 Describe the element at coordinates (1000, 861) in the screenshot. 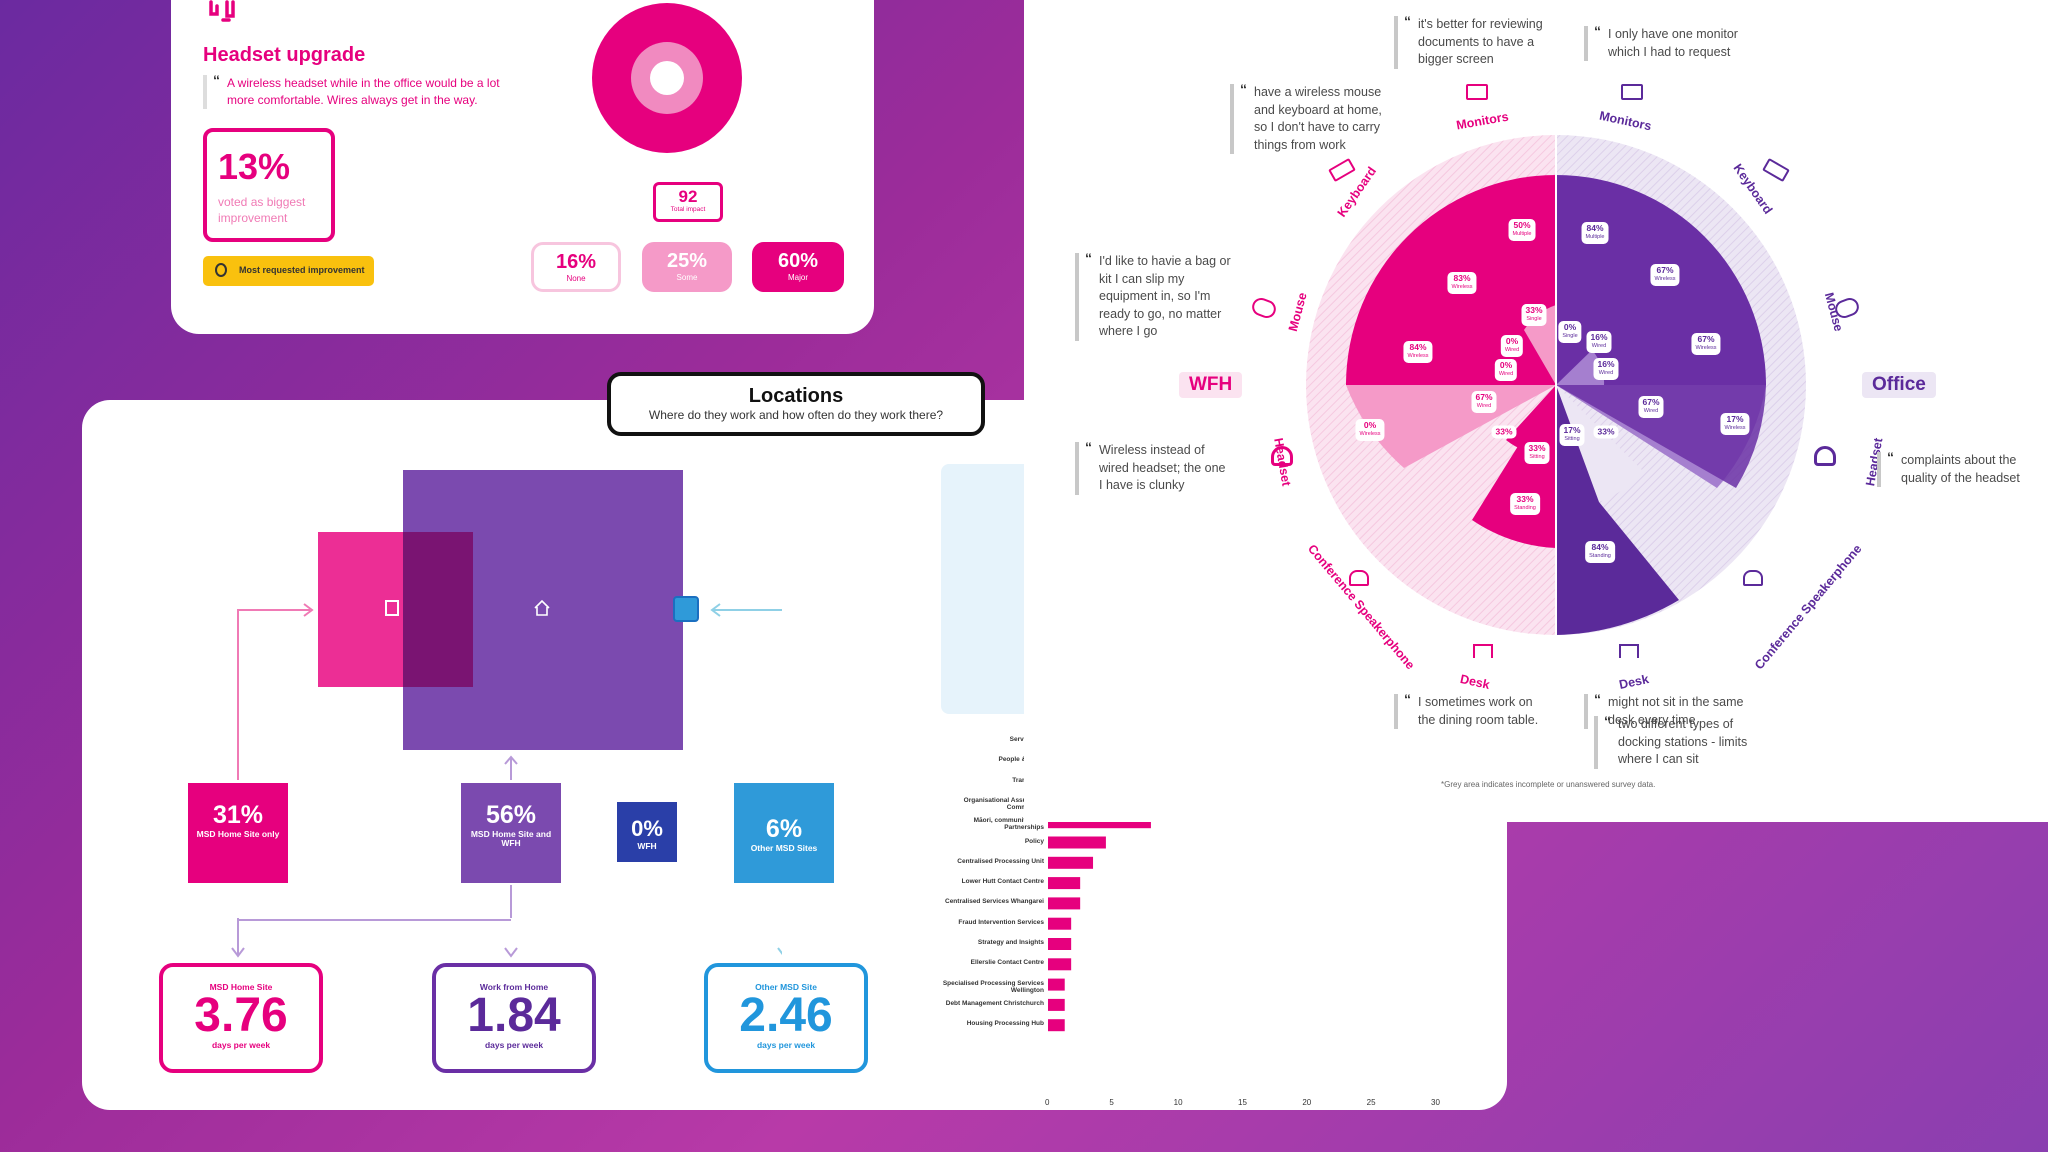

I see `bar-category-label: Centralised Processing Unit` at that location.